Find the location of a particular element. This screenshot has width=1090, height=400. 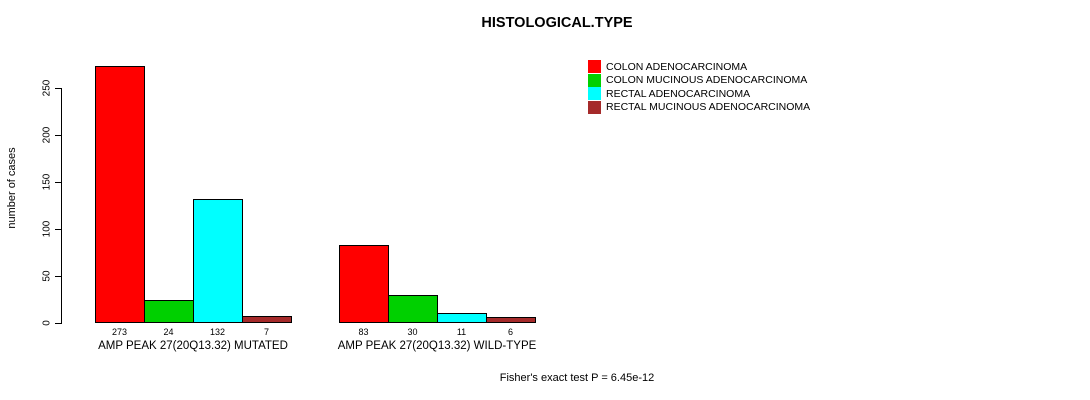

y-tick-label: 0 is located at coordinates (47, 323).